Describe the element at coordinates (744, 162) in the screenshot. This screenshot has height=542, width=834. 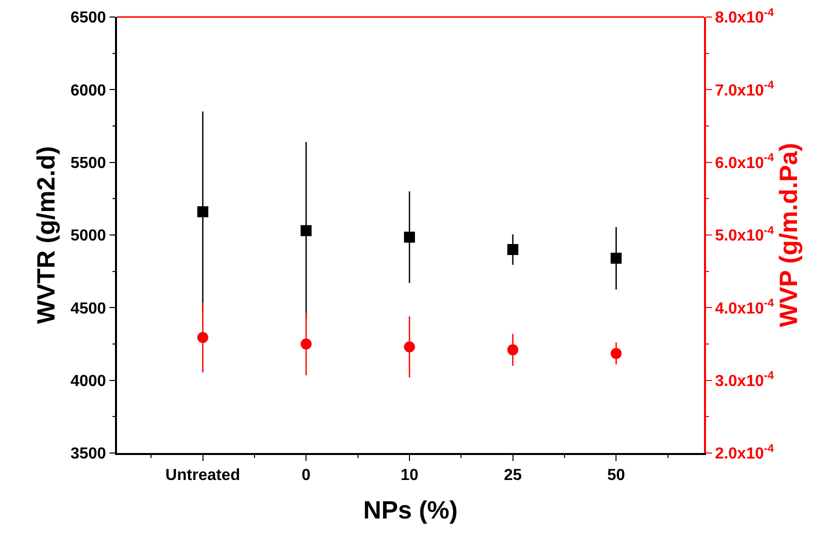
I see `y2-tick-label: 6.0x10$^{-4}$` at that location.